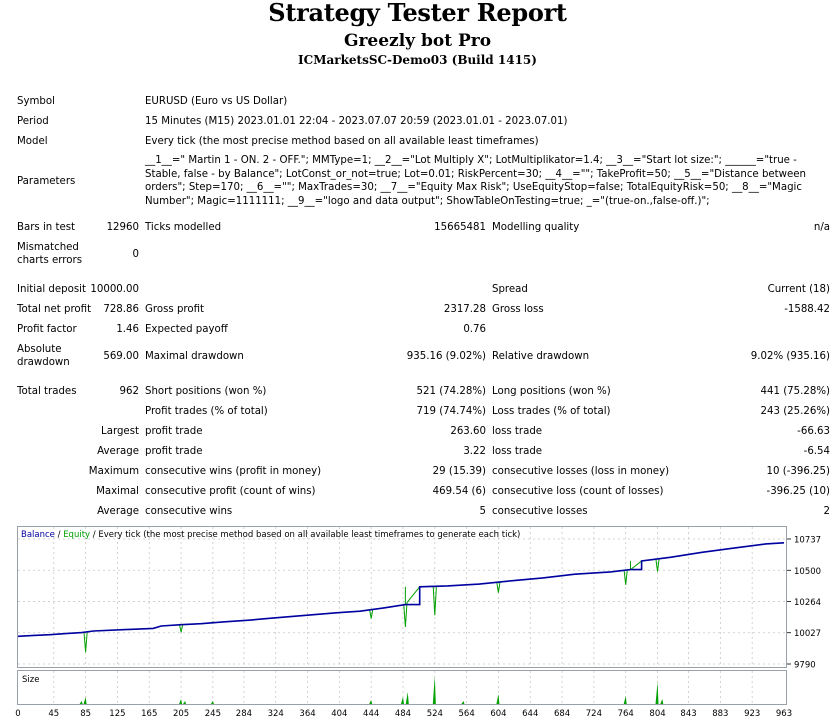 This screenshot has height=722, width=835. Describe the element at coordinates (517, 451) in the screenshot. I see `average-loss-label: loss trade` at that location.